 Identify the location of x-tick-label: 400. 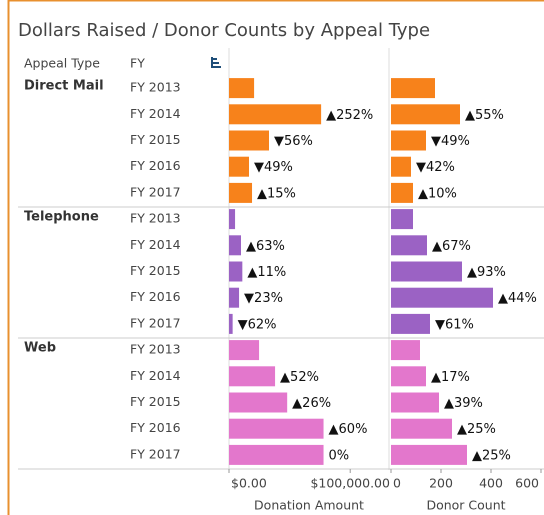
(491, 483).